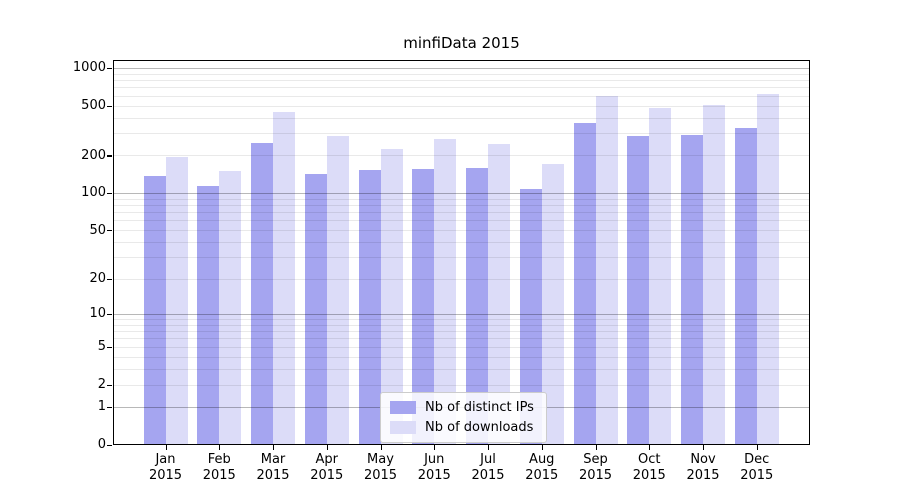 The width and height of the screenshot is (900, 500). I want to click on x-tick-label-jun: Jun 2015, so click(434, 467).